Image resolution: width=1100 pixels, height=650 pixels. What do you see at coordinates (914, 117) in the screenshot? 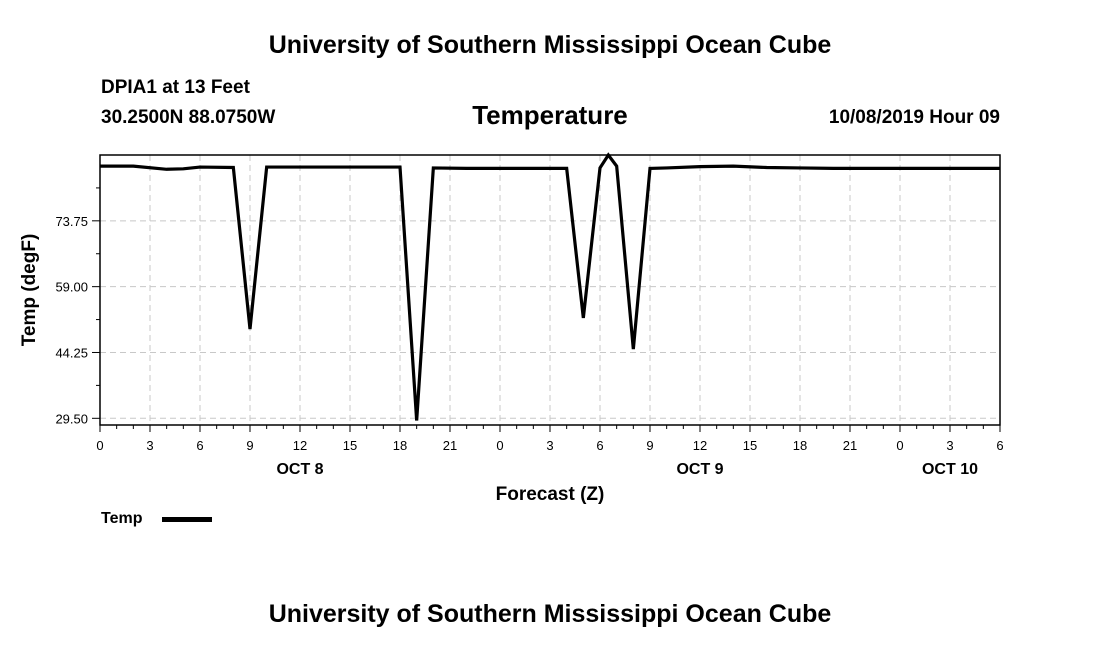
I see `forecast-datetime: 10/08/2019 Hour 09` at bounding box center [914, 117].